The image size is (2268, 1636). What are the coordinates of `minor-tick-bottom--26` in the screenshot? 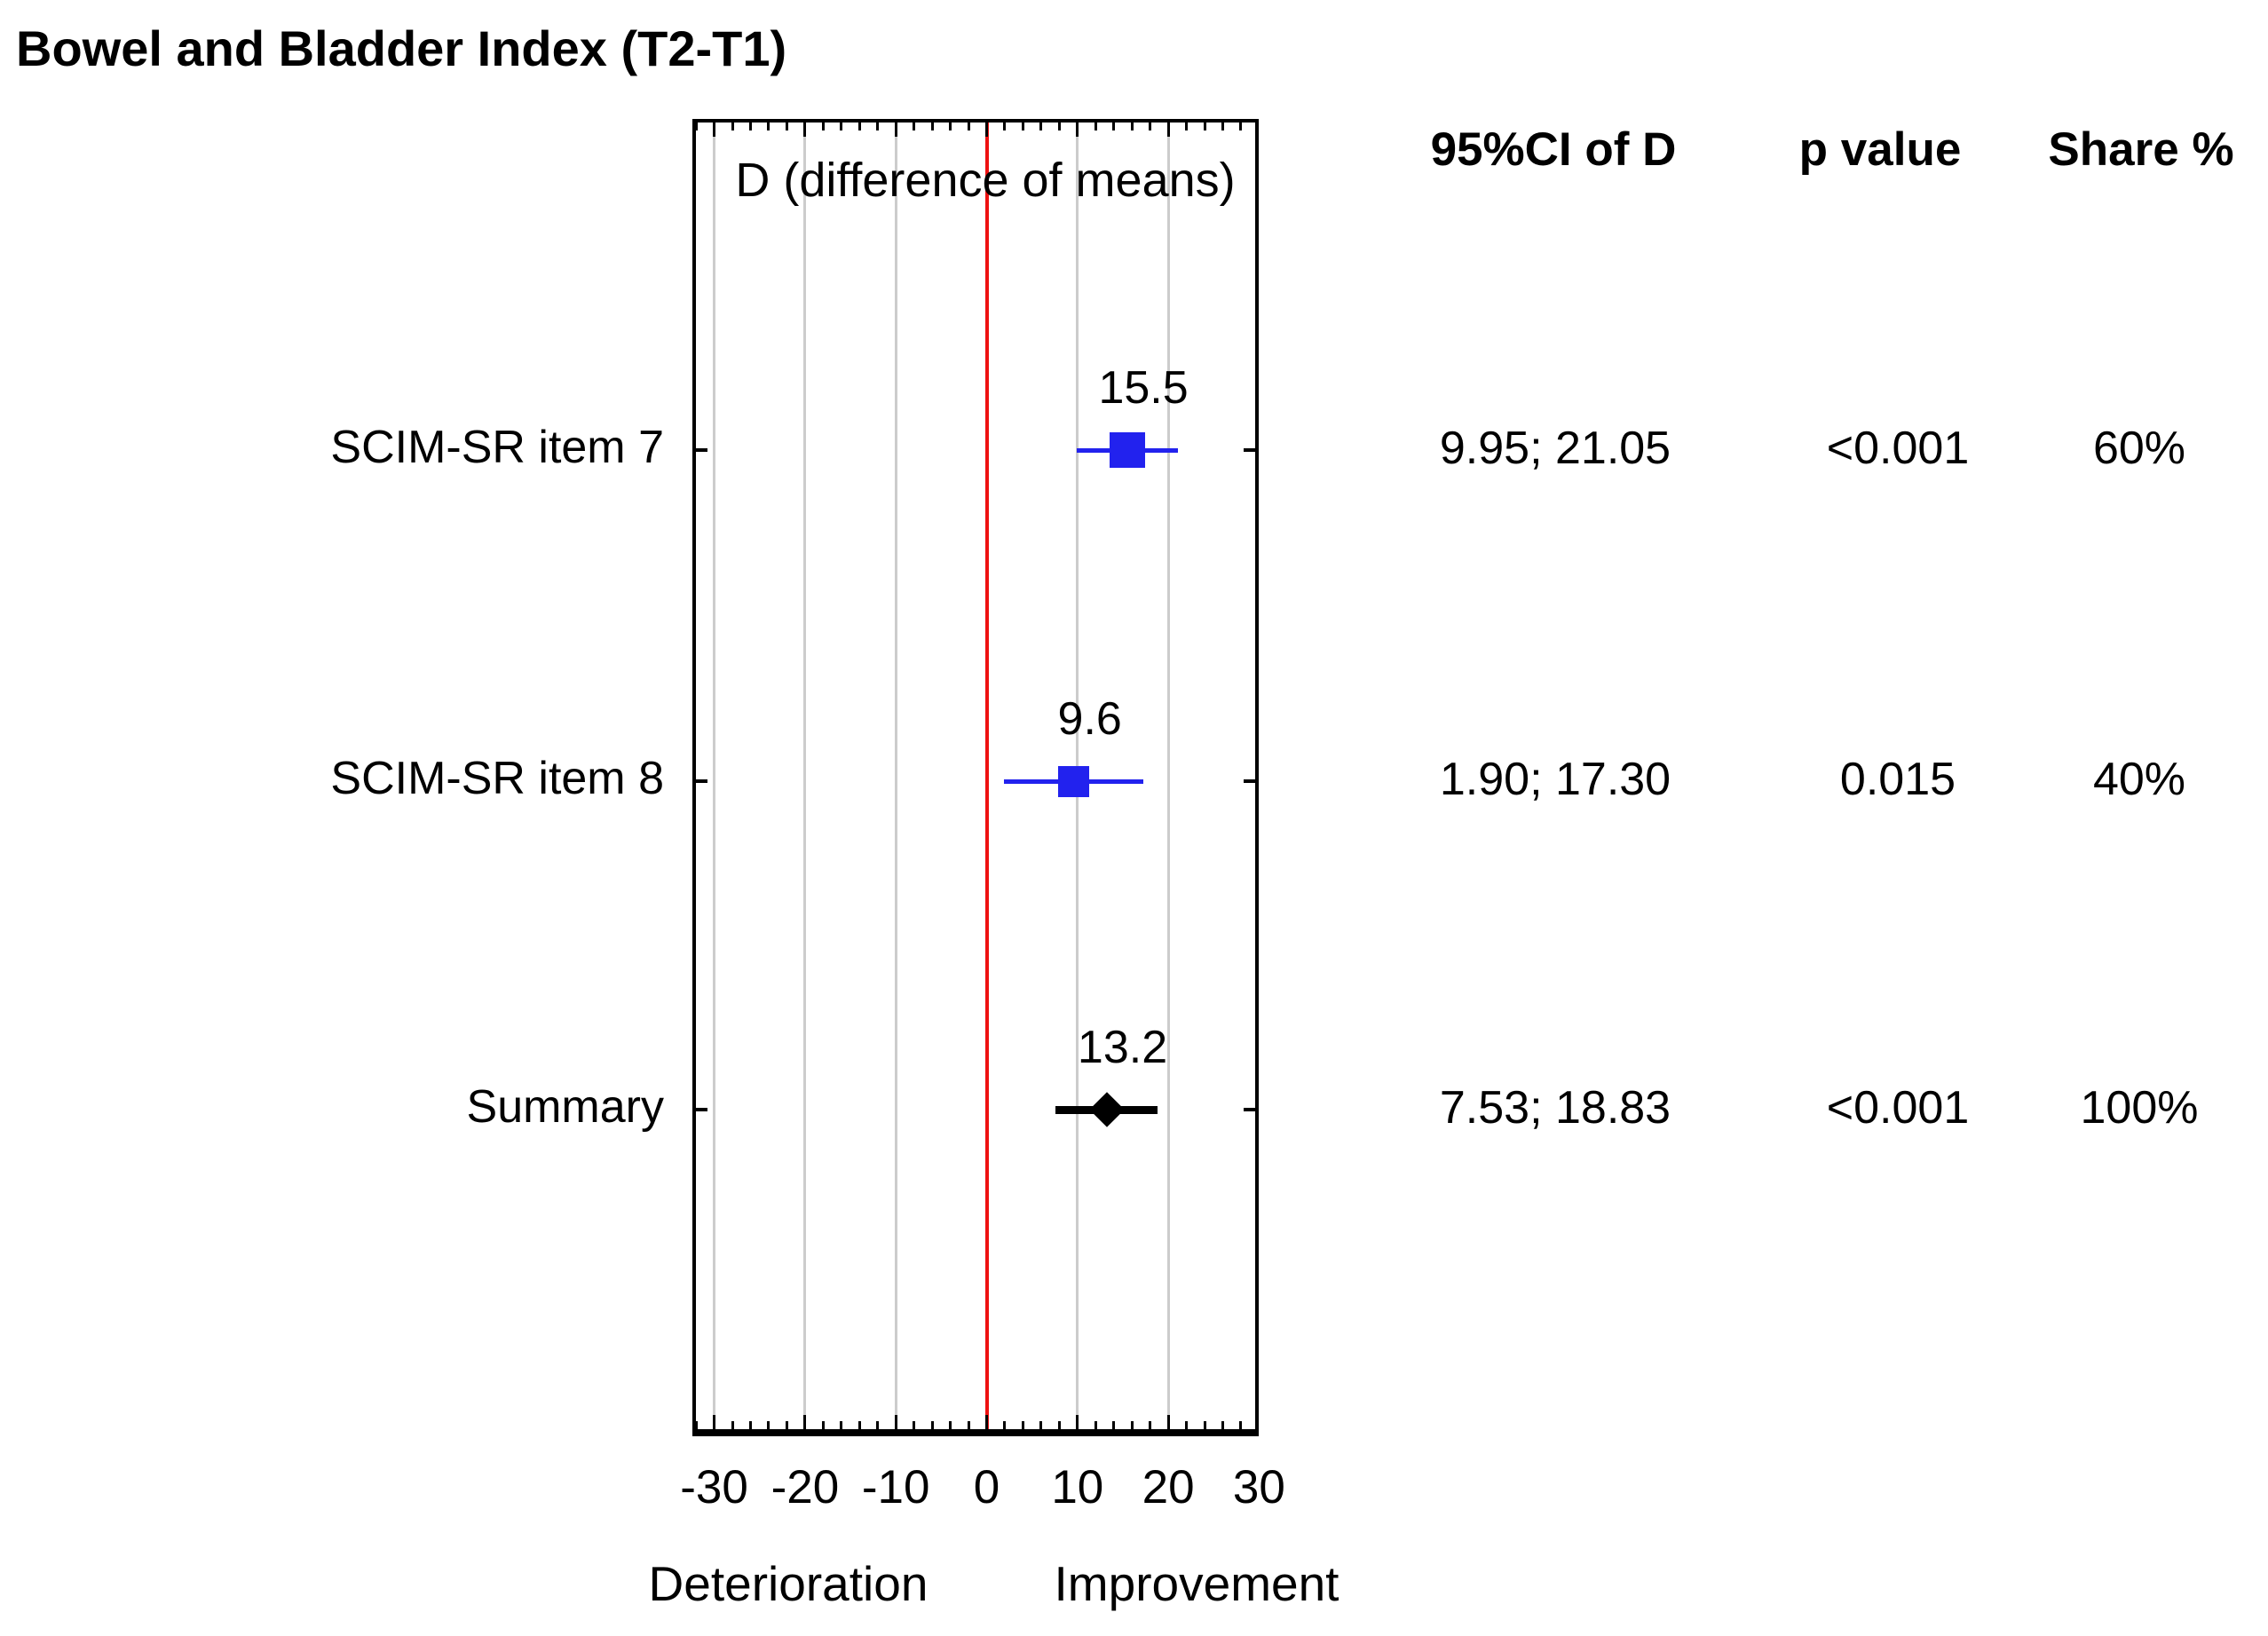 It's located at (751, 1425).